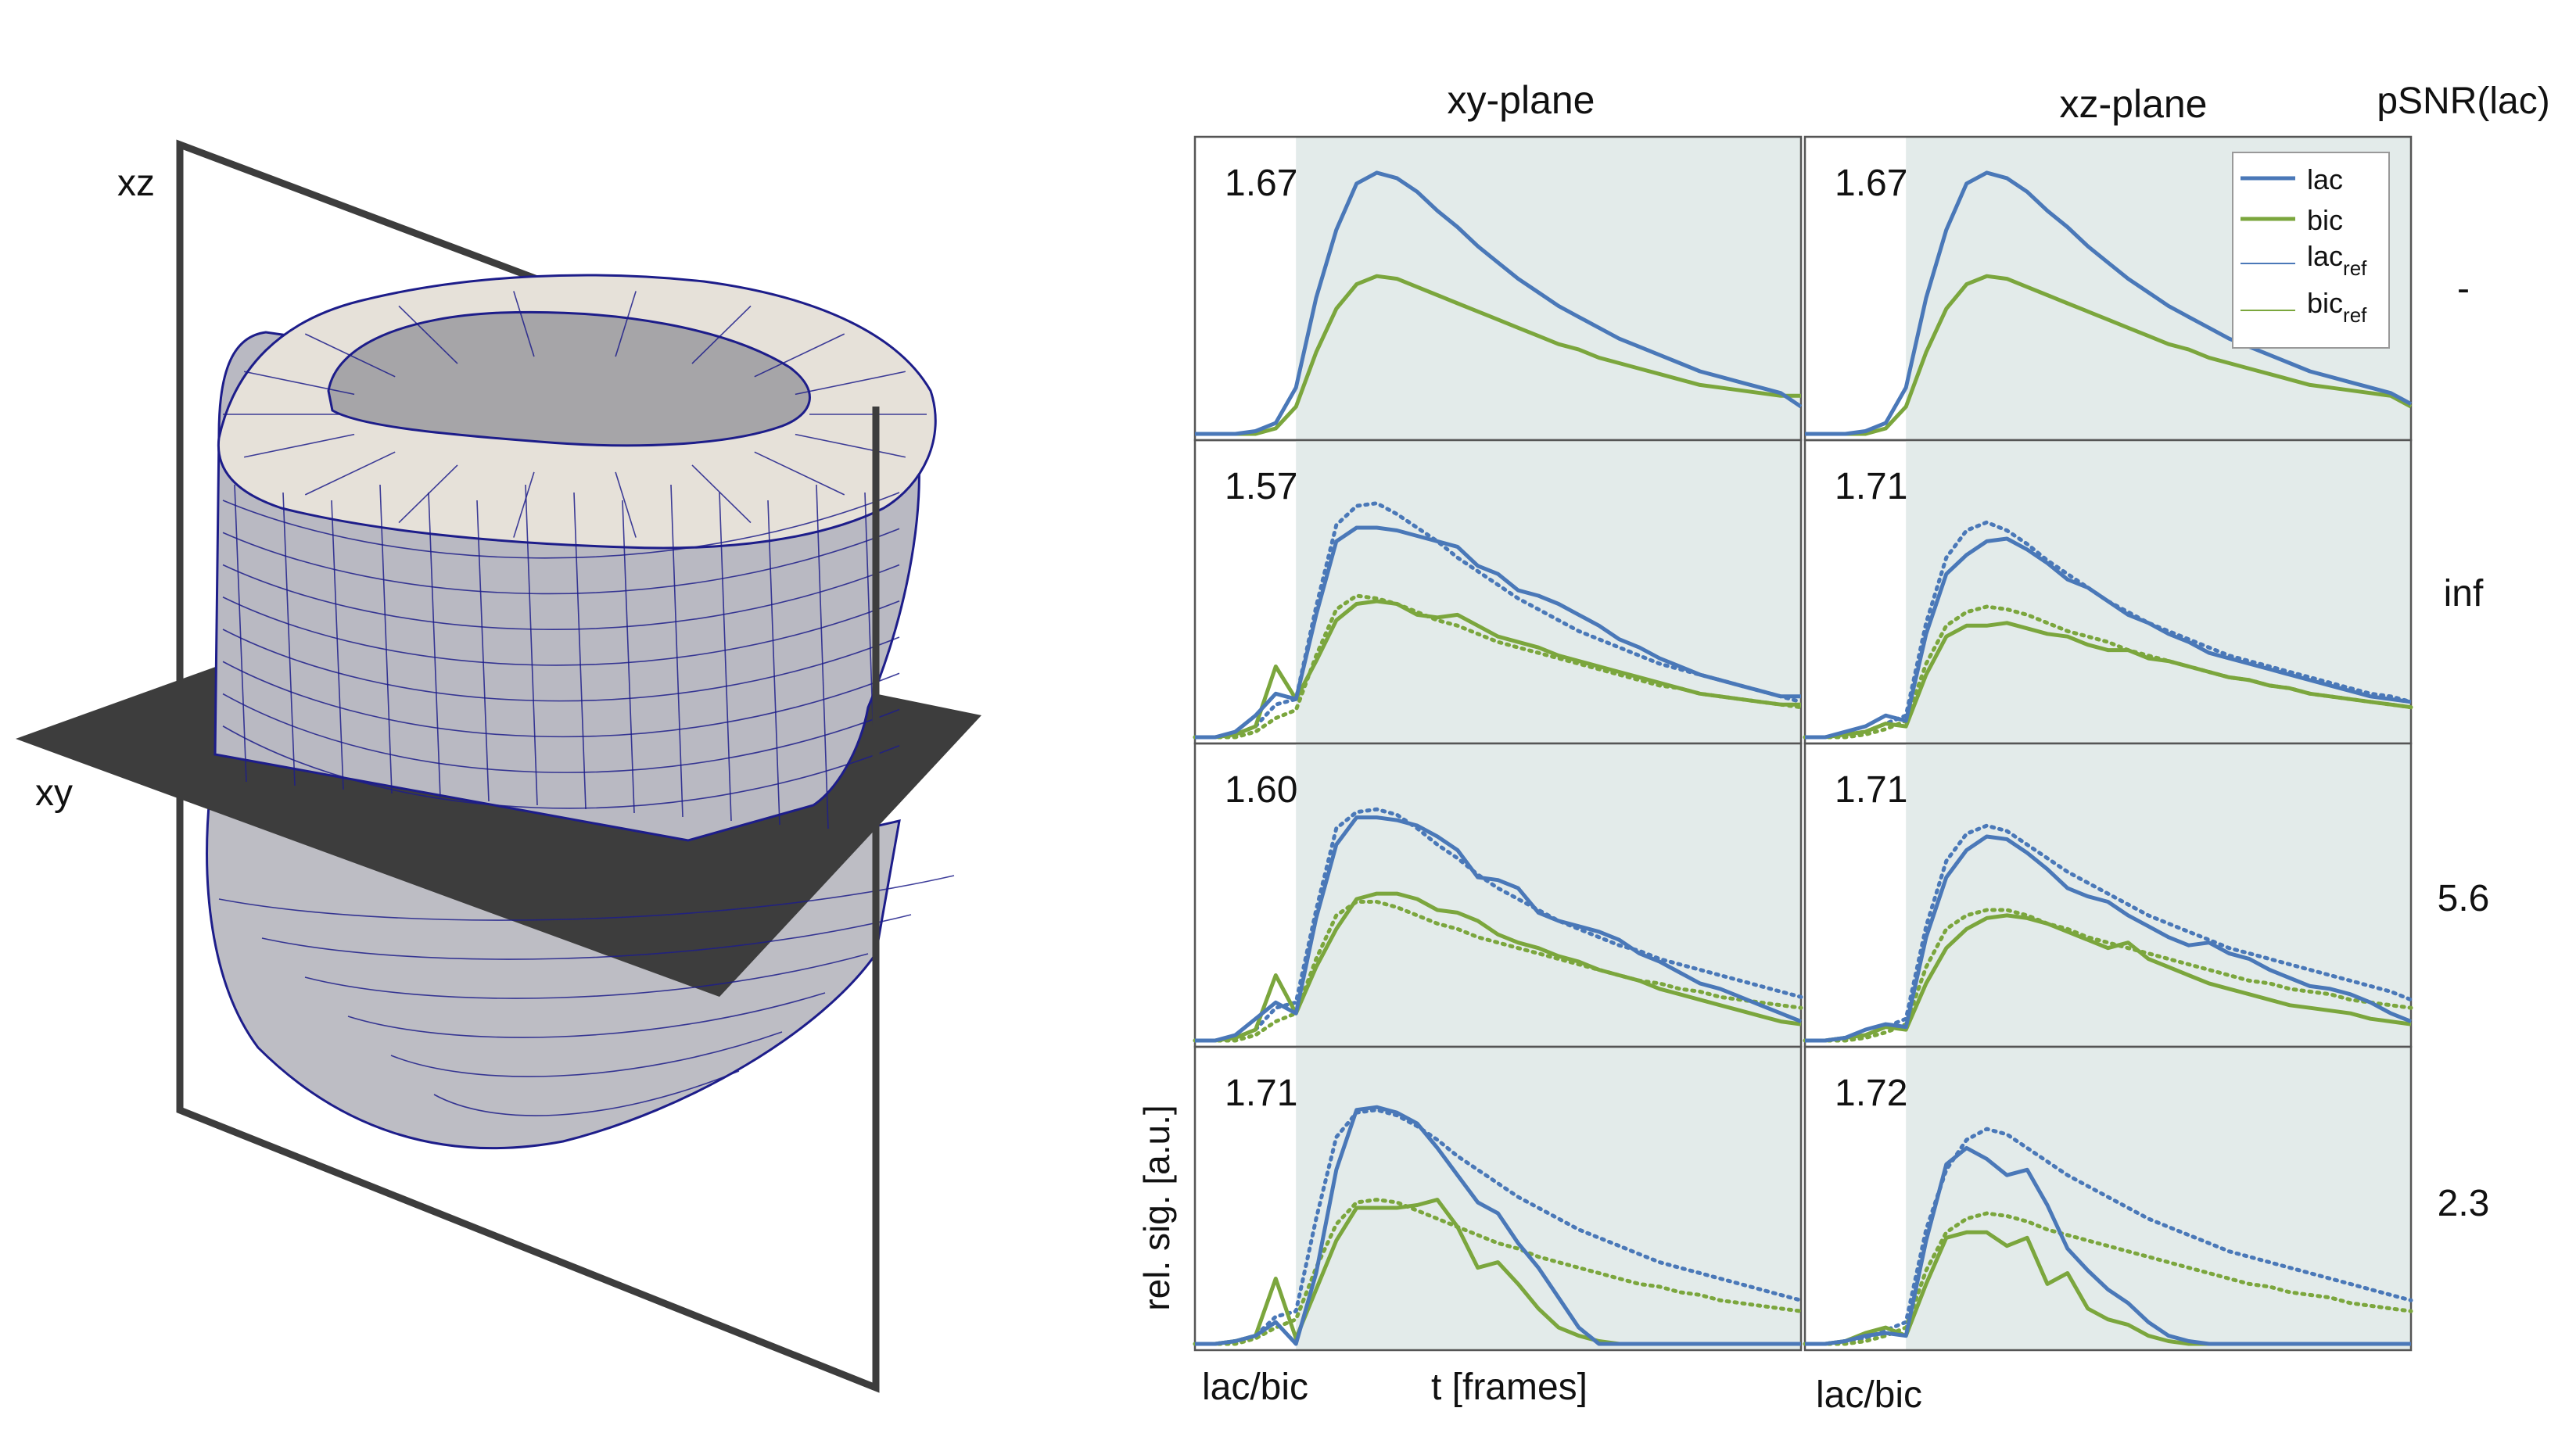 Image resolution: width=2576 pixels, height=1433 pixels. What do you see at coordinates (2464, 1203) in the screenshot?
I see `psnr-value-row-3: 2.3` at bounding box center [2464, 1203].